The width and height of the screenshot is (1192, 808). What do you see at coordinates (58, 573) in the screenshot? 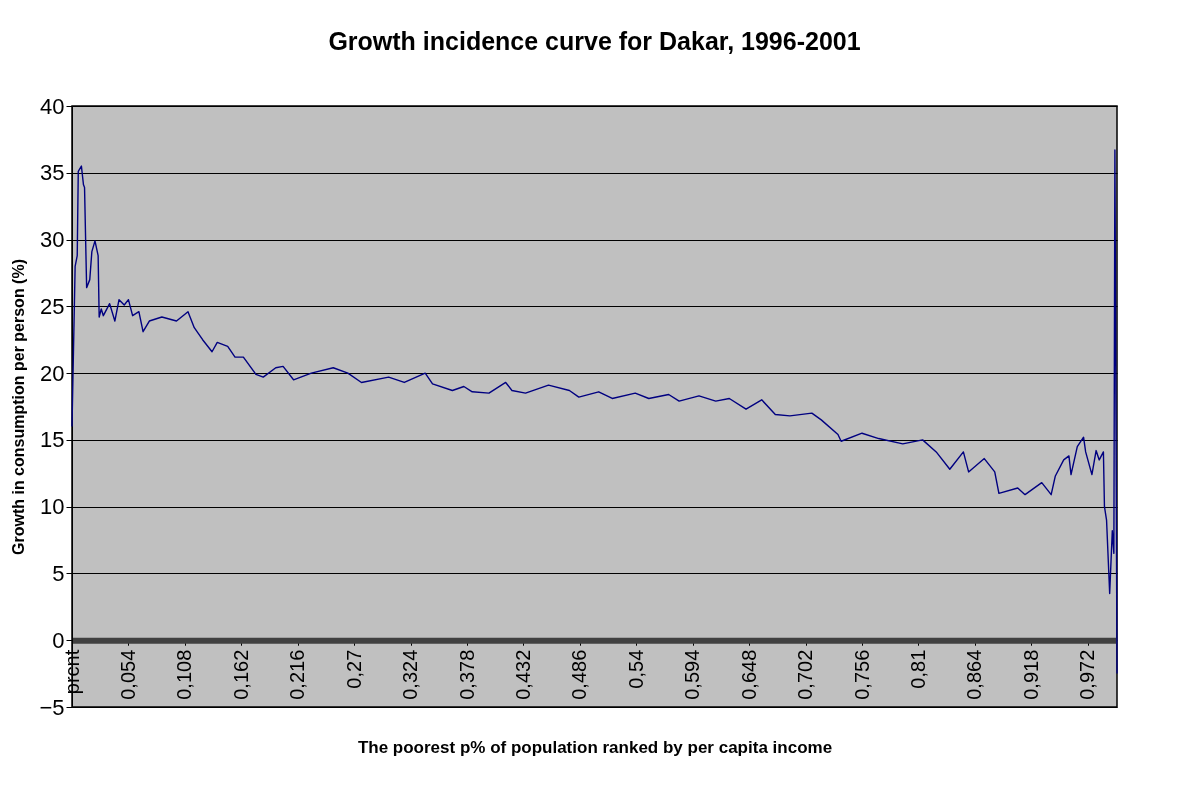
I see `y-tick-label: 5` at bounding box center [58, 573].